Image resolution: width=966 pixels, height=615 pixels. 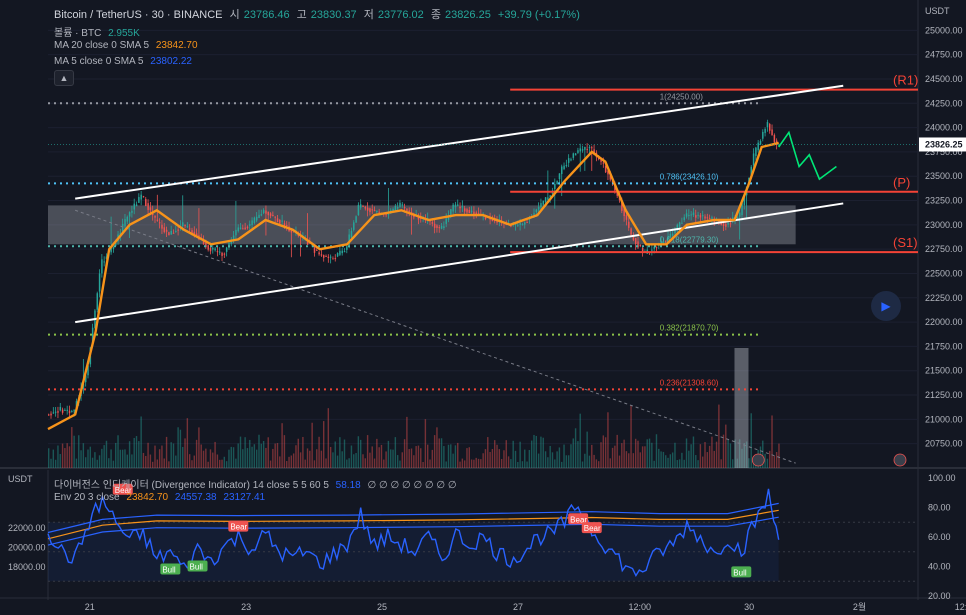 I want to click on ma5-legend: MA 5 close 0 SMA 5 23802.22, so click(x=125, y=61).